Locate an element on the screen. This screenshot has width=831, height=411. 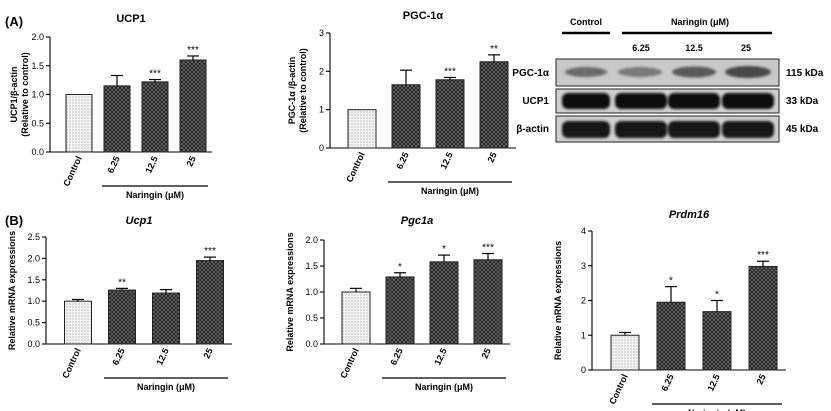
western-blot: Control Naringin (μM) 6.25 12.5 25 is located at coordinates (668, 80).